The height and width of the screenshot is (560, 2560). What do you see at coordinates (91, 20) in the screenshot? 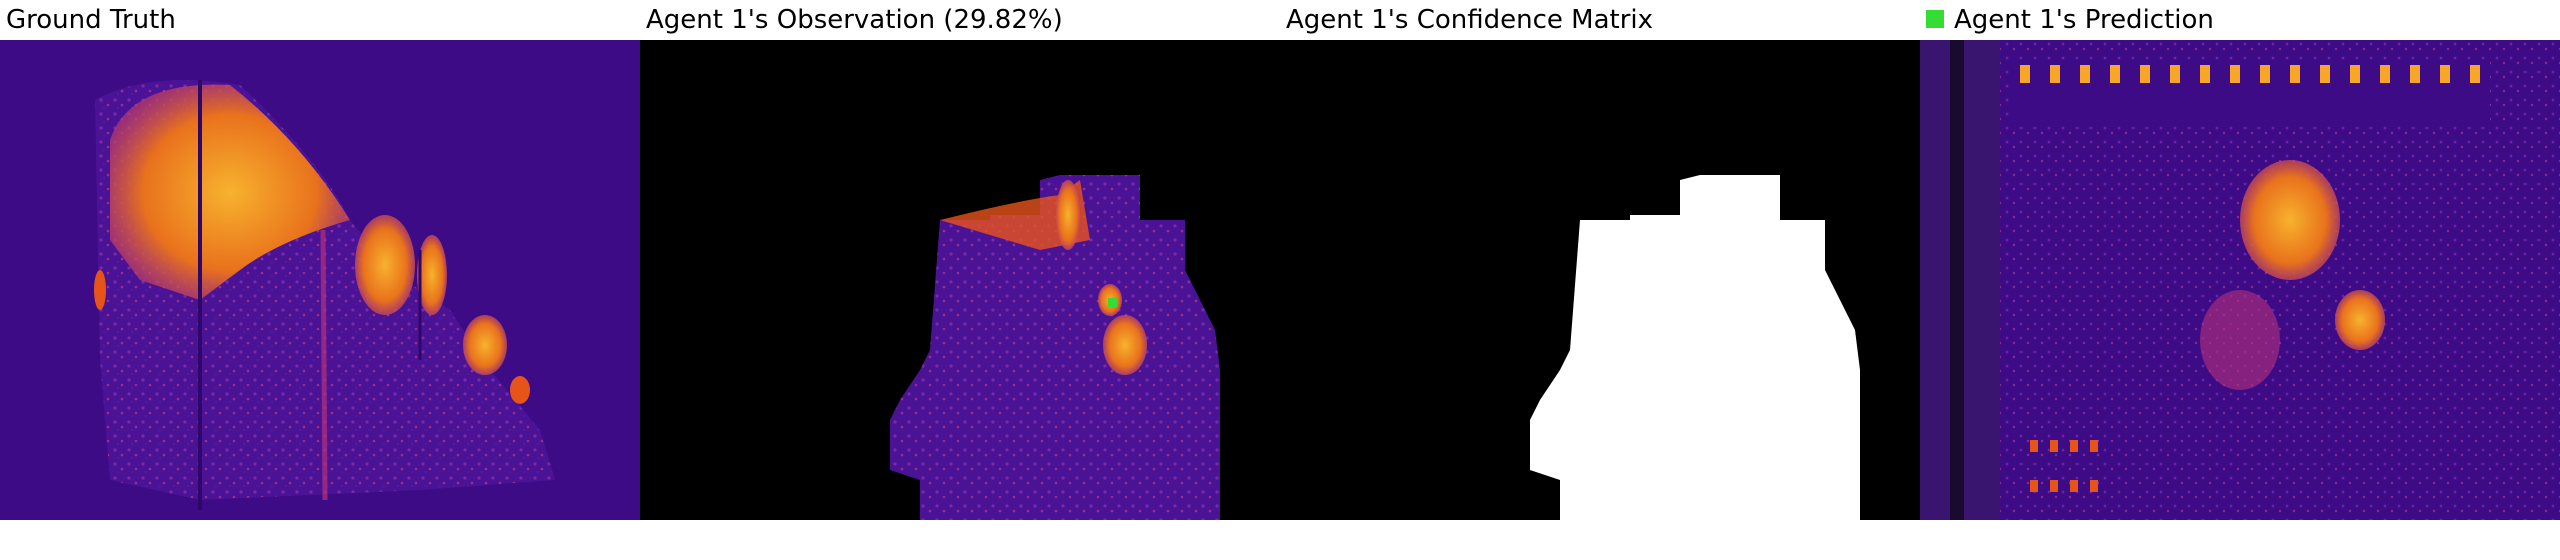
I see `panel-title: Ground Truth` at bounding box center [91, 20].